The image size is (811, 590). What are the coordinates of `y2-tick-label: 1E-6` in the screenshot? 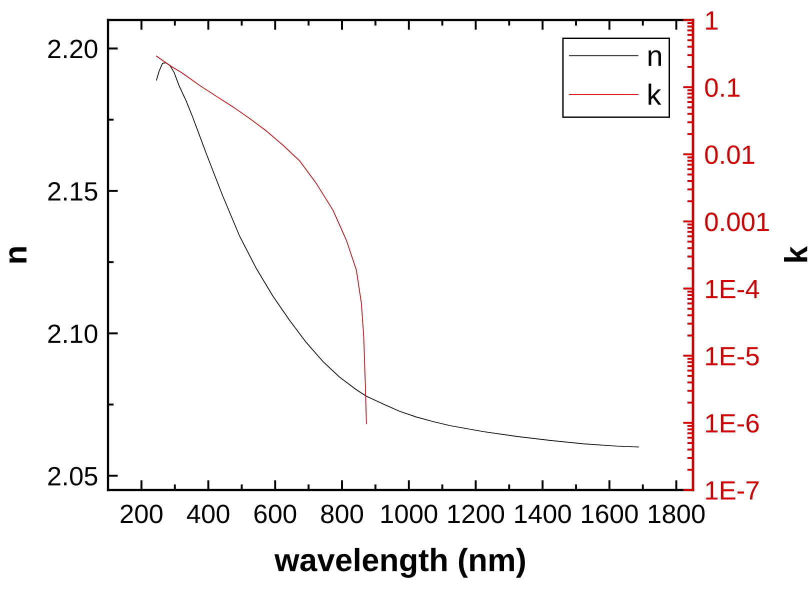 It's located at (732, 423).